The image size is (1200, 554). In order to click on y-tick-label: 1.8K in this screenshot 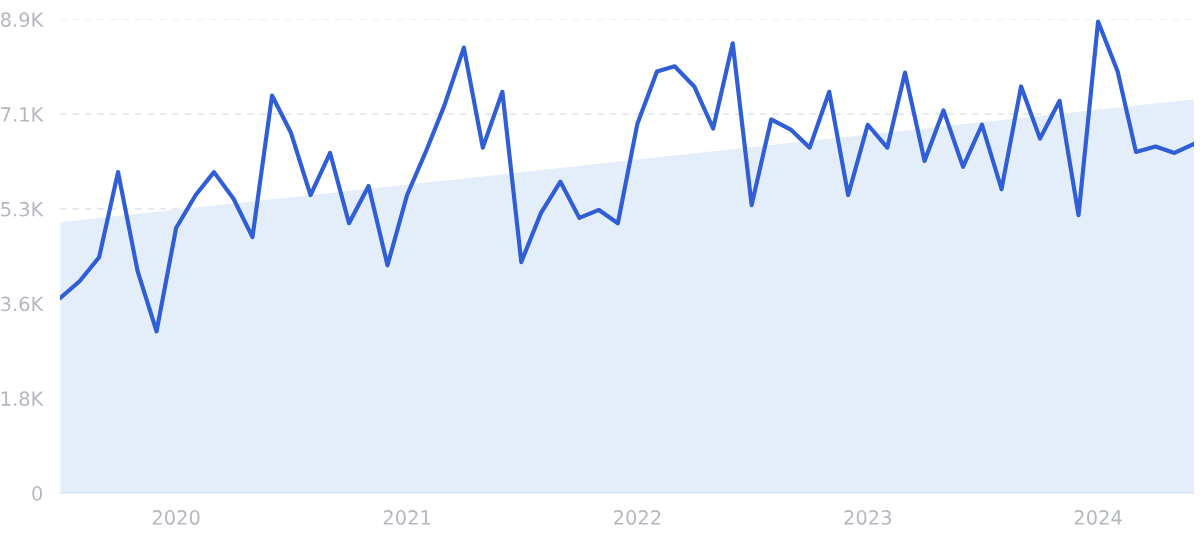, I will do `click(22, 398)`.